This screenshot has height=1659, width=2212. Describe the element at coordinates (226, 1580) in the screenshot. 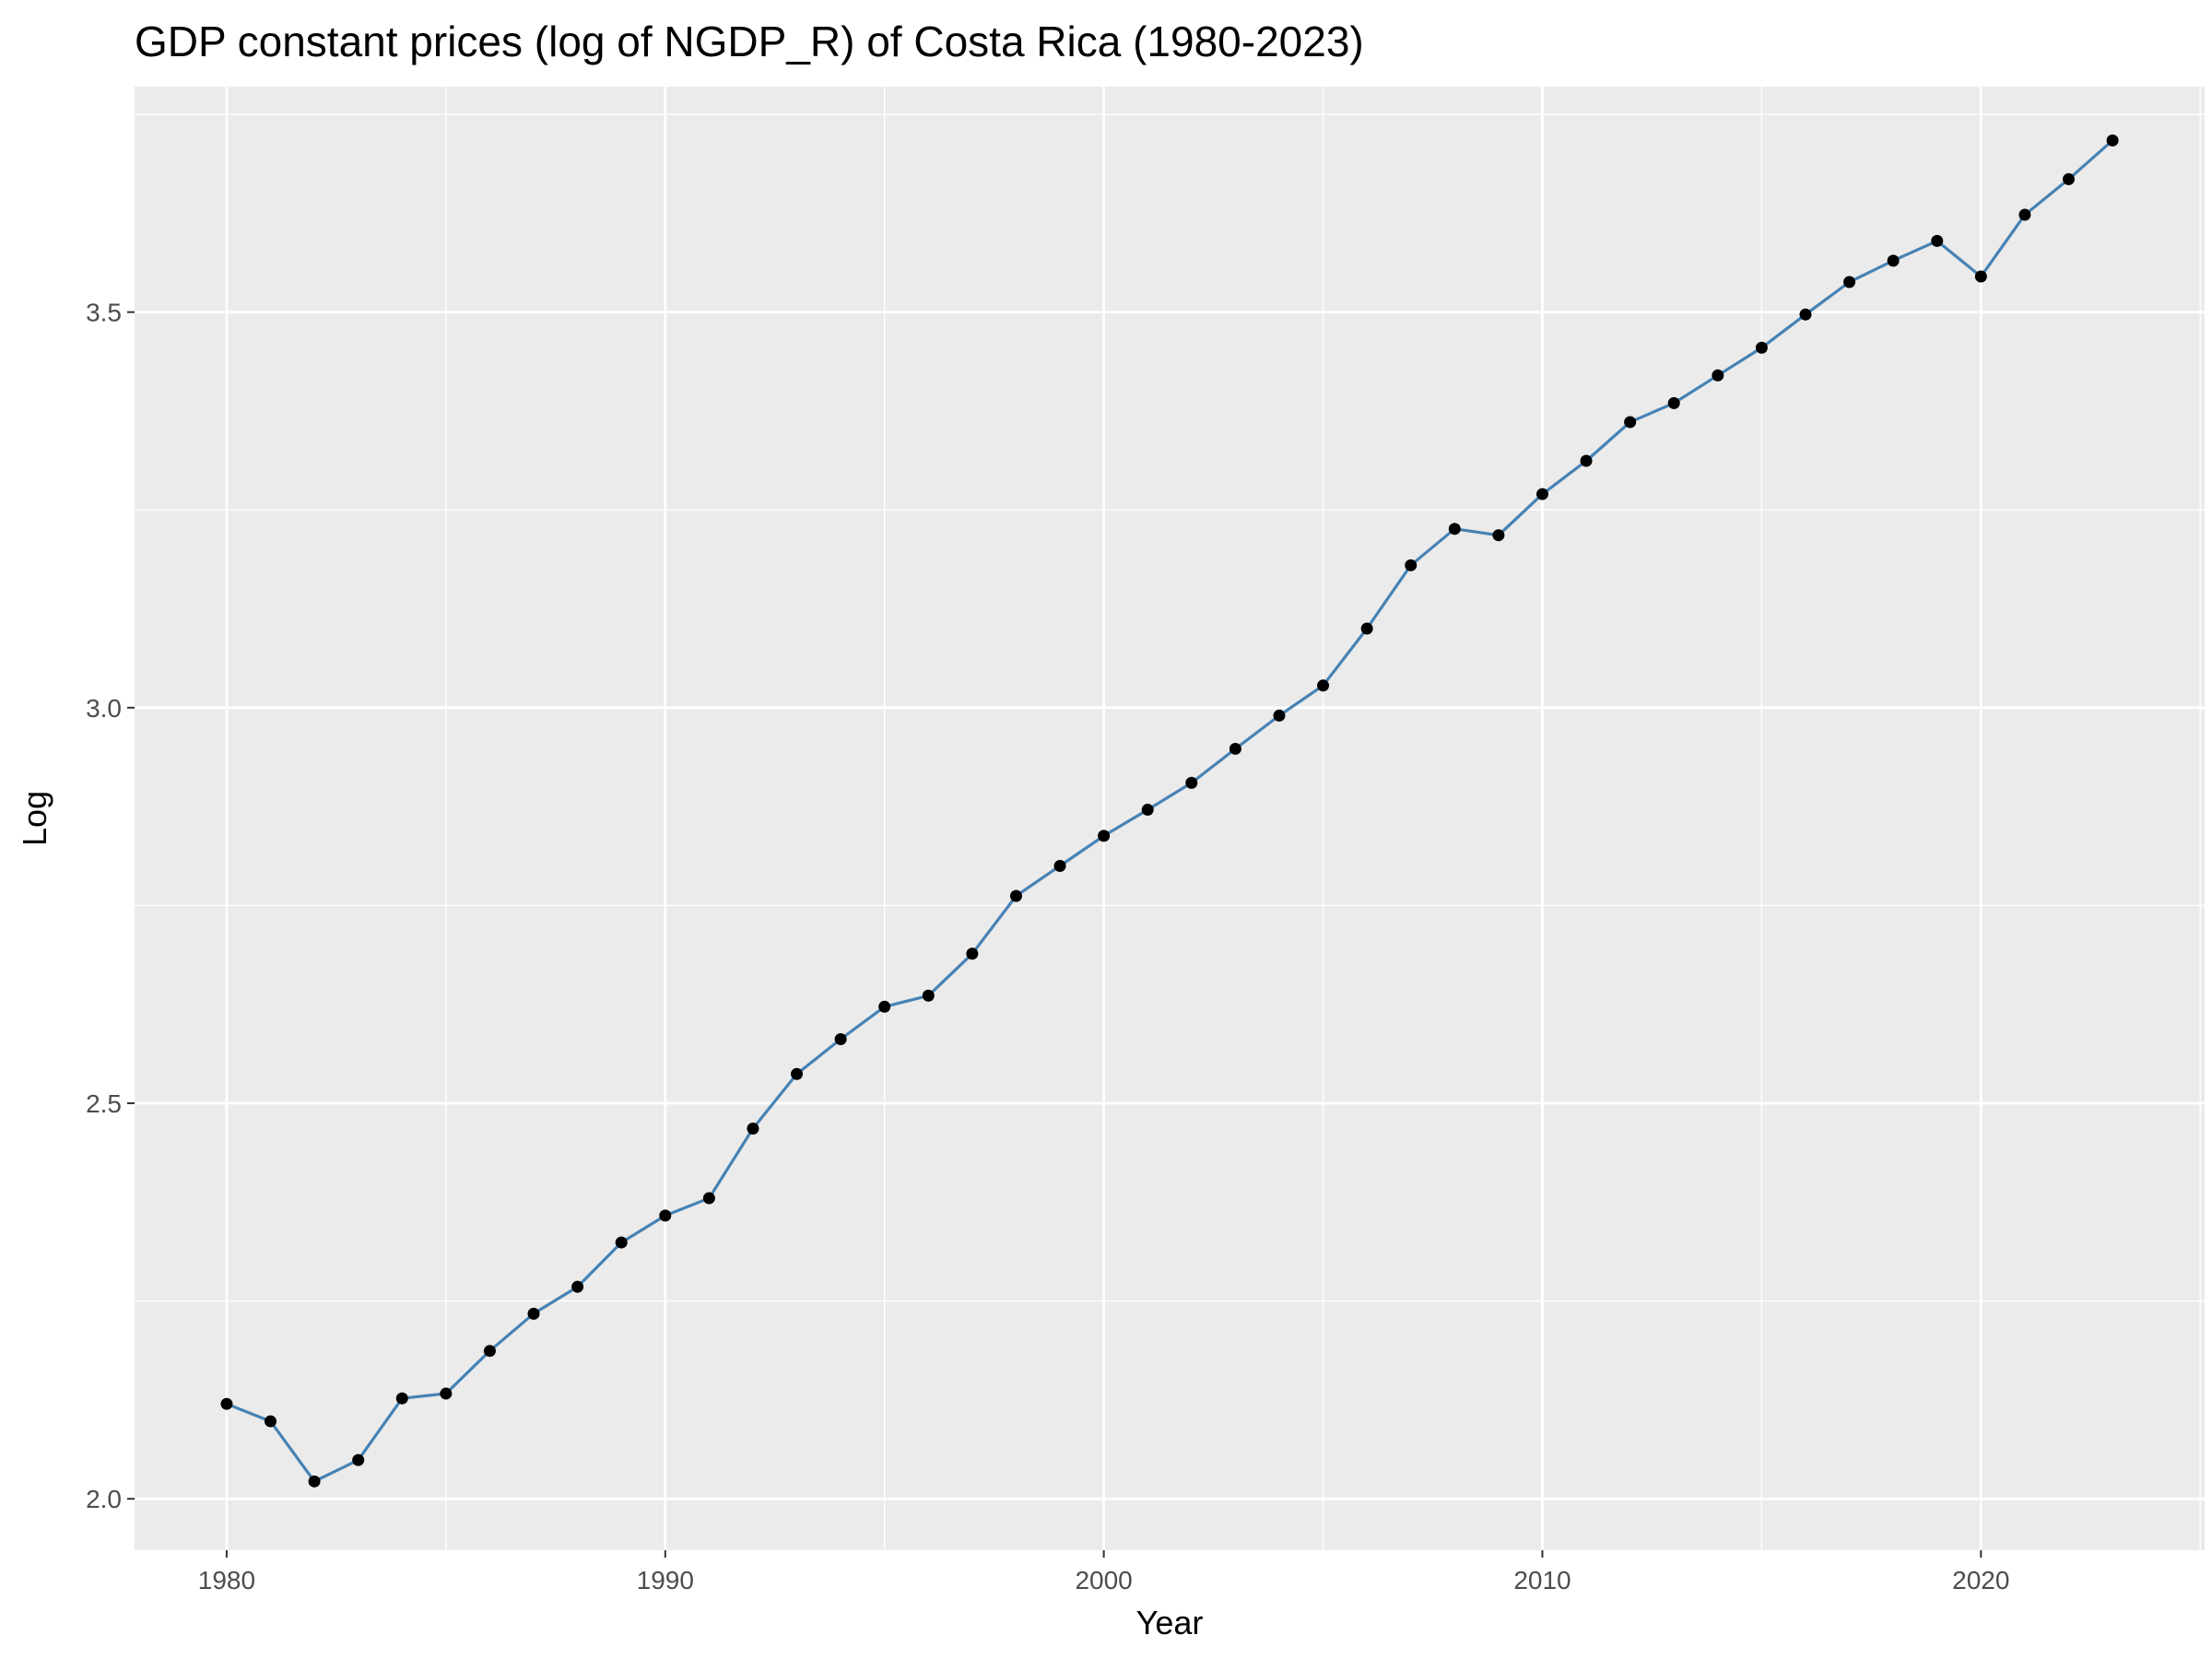

I see `x-tick-label: 1980` at that location.